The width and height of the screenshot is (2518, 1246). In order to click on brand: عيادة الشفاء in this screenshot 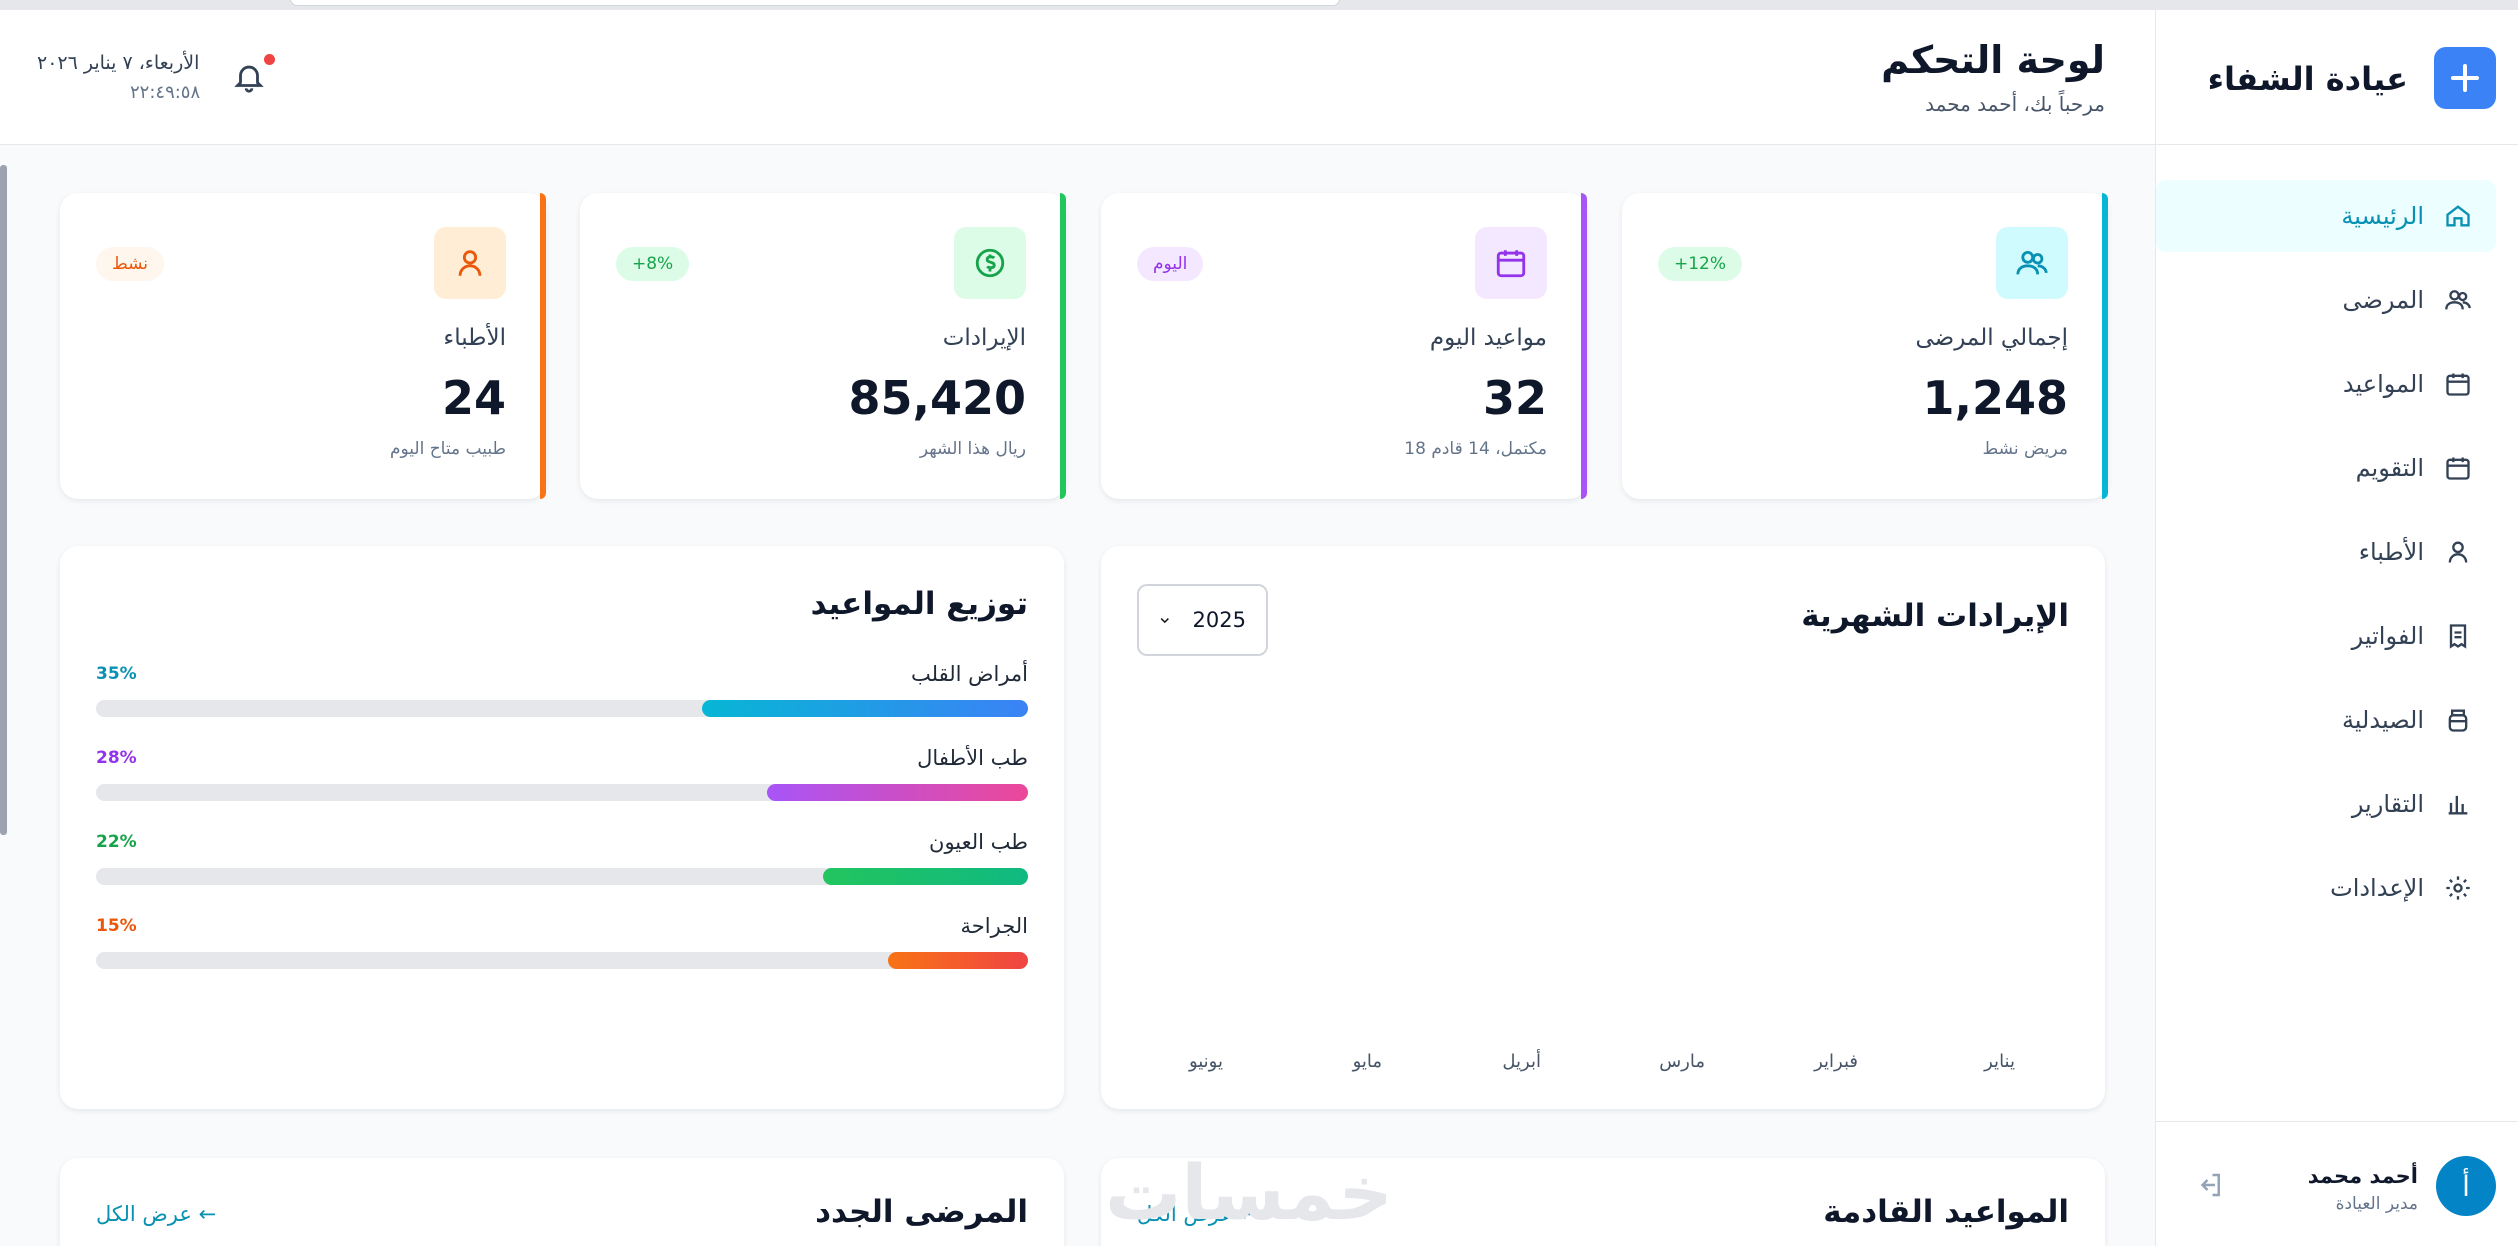, I will do `click(2336, 77)`.